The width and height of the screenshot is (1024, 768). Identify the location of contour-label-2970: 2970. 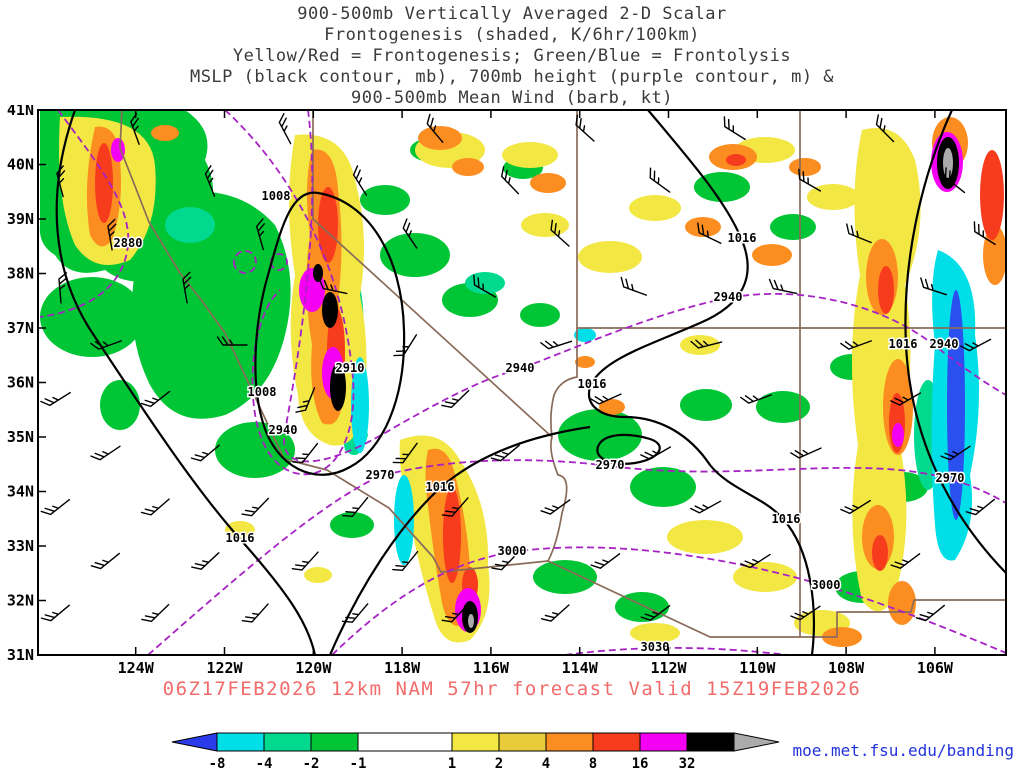
(380, 475).